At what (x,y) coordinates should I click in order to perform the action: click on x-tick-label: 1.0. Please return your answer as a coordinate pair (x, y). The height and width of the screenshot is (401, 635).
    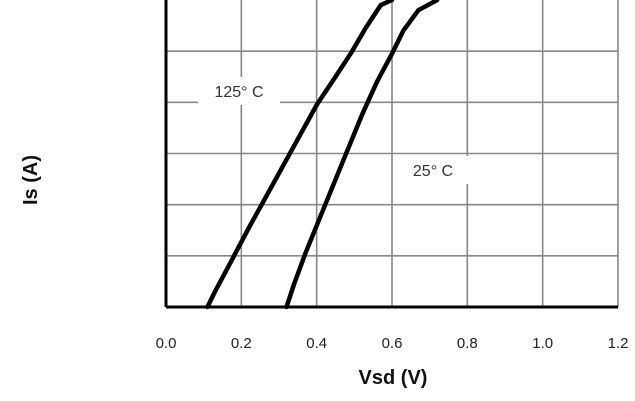
    Looking at the image, I should click on (542, 343).